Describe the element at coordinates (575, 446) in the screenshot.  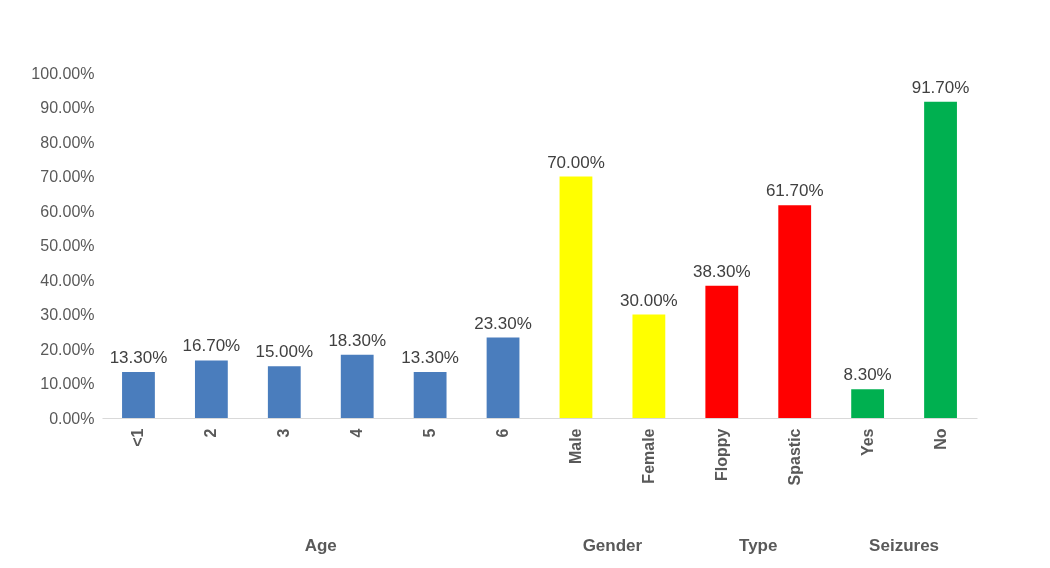
I see `x-tick-label: Male` at that location.